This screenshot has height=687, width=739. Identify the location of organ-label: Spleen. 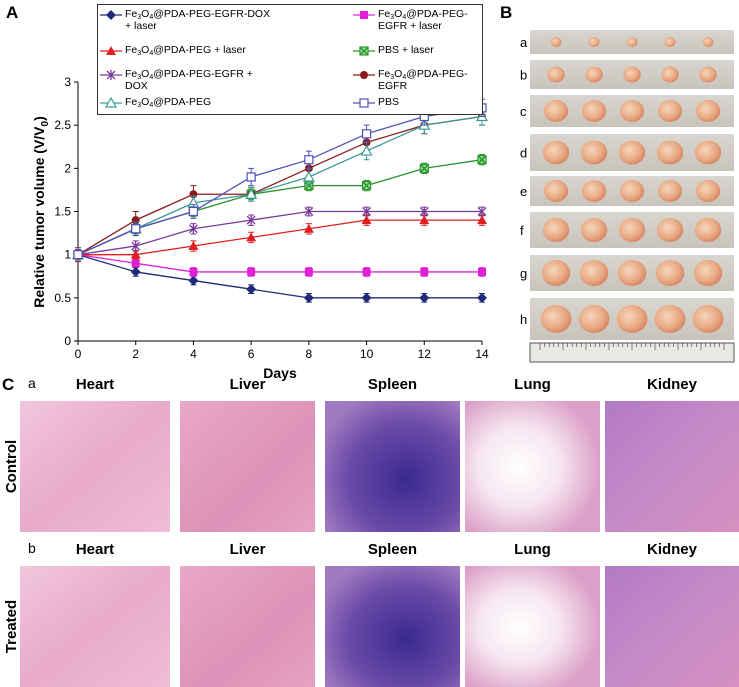
(392, 384).